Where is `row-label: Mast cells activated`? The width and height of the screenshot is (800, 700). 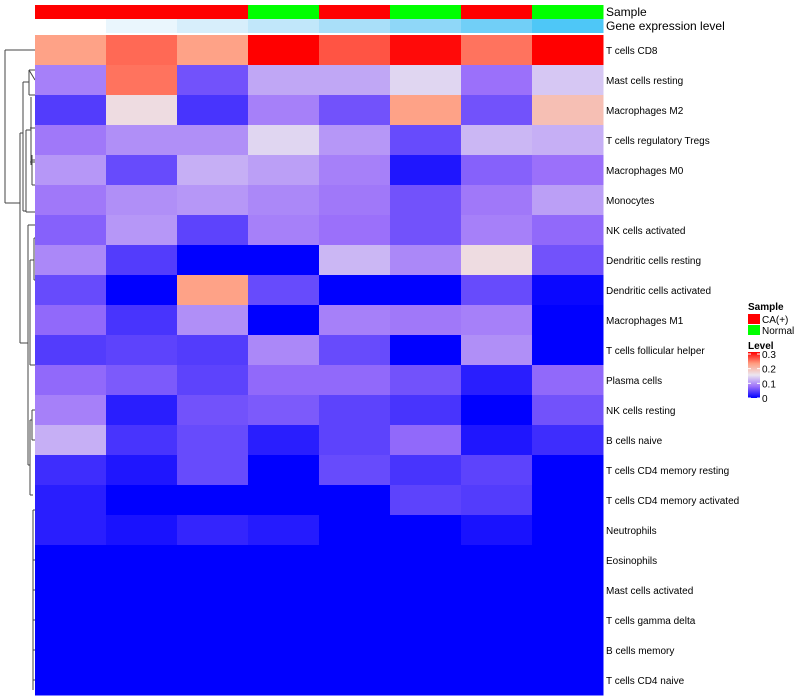 row-label: Mast cells activated is located at coordinates (649, 591).